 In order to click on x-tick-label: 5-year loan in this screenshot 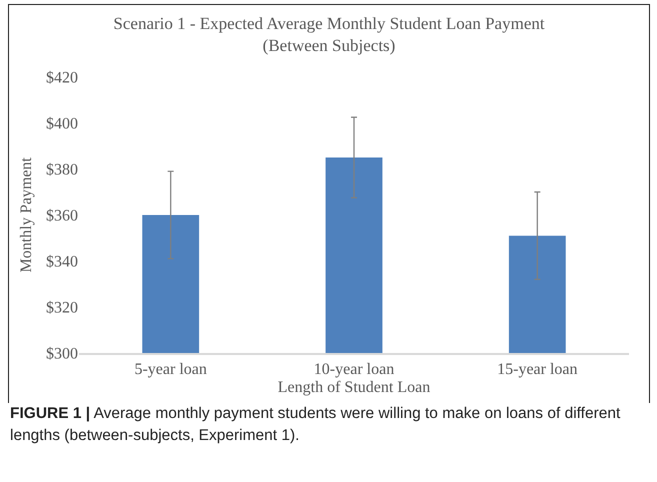, I will do `click(170, 369)`.